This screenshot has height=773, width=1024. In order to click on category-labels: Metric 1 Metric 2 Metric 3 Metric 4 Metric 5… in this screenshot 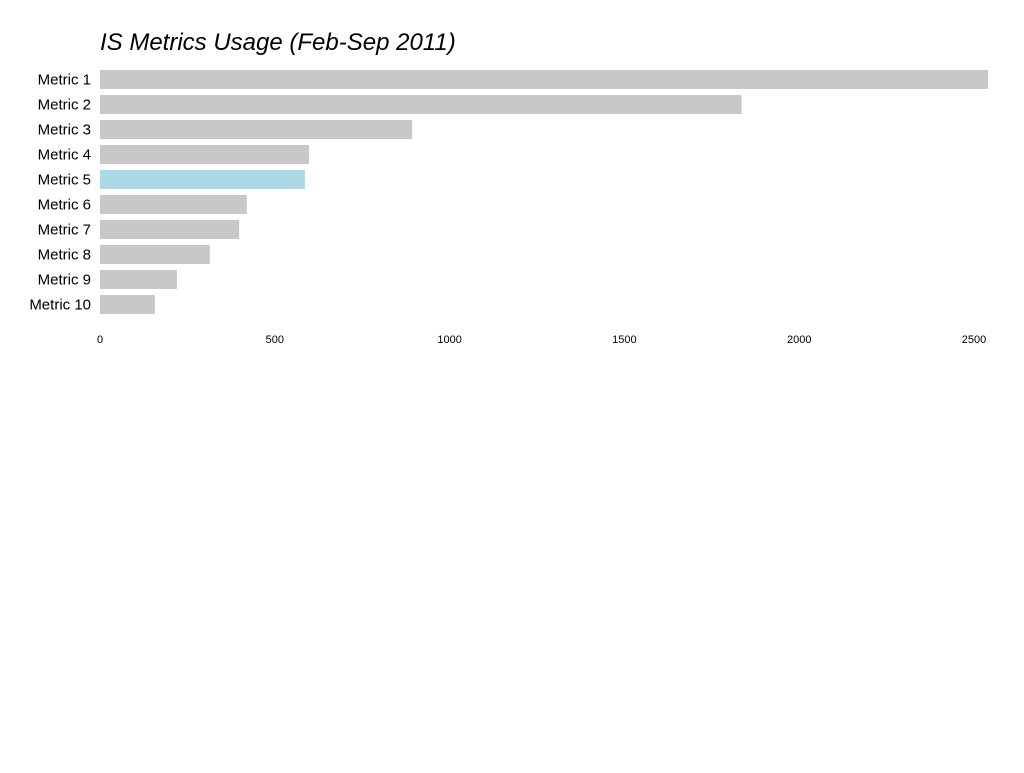, I will do `click(60, 193)`.